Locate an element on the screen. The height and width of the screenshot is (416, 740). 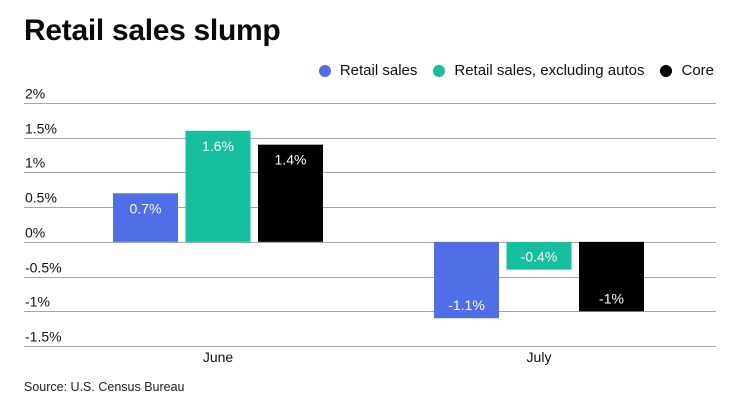
data-label: -1% is located at coordinates (611, 298).